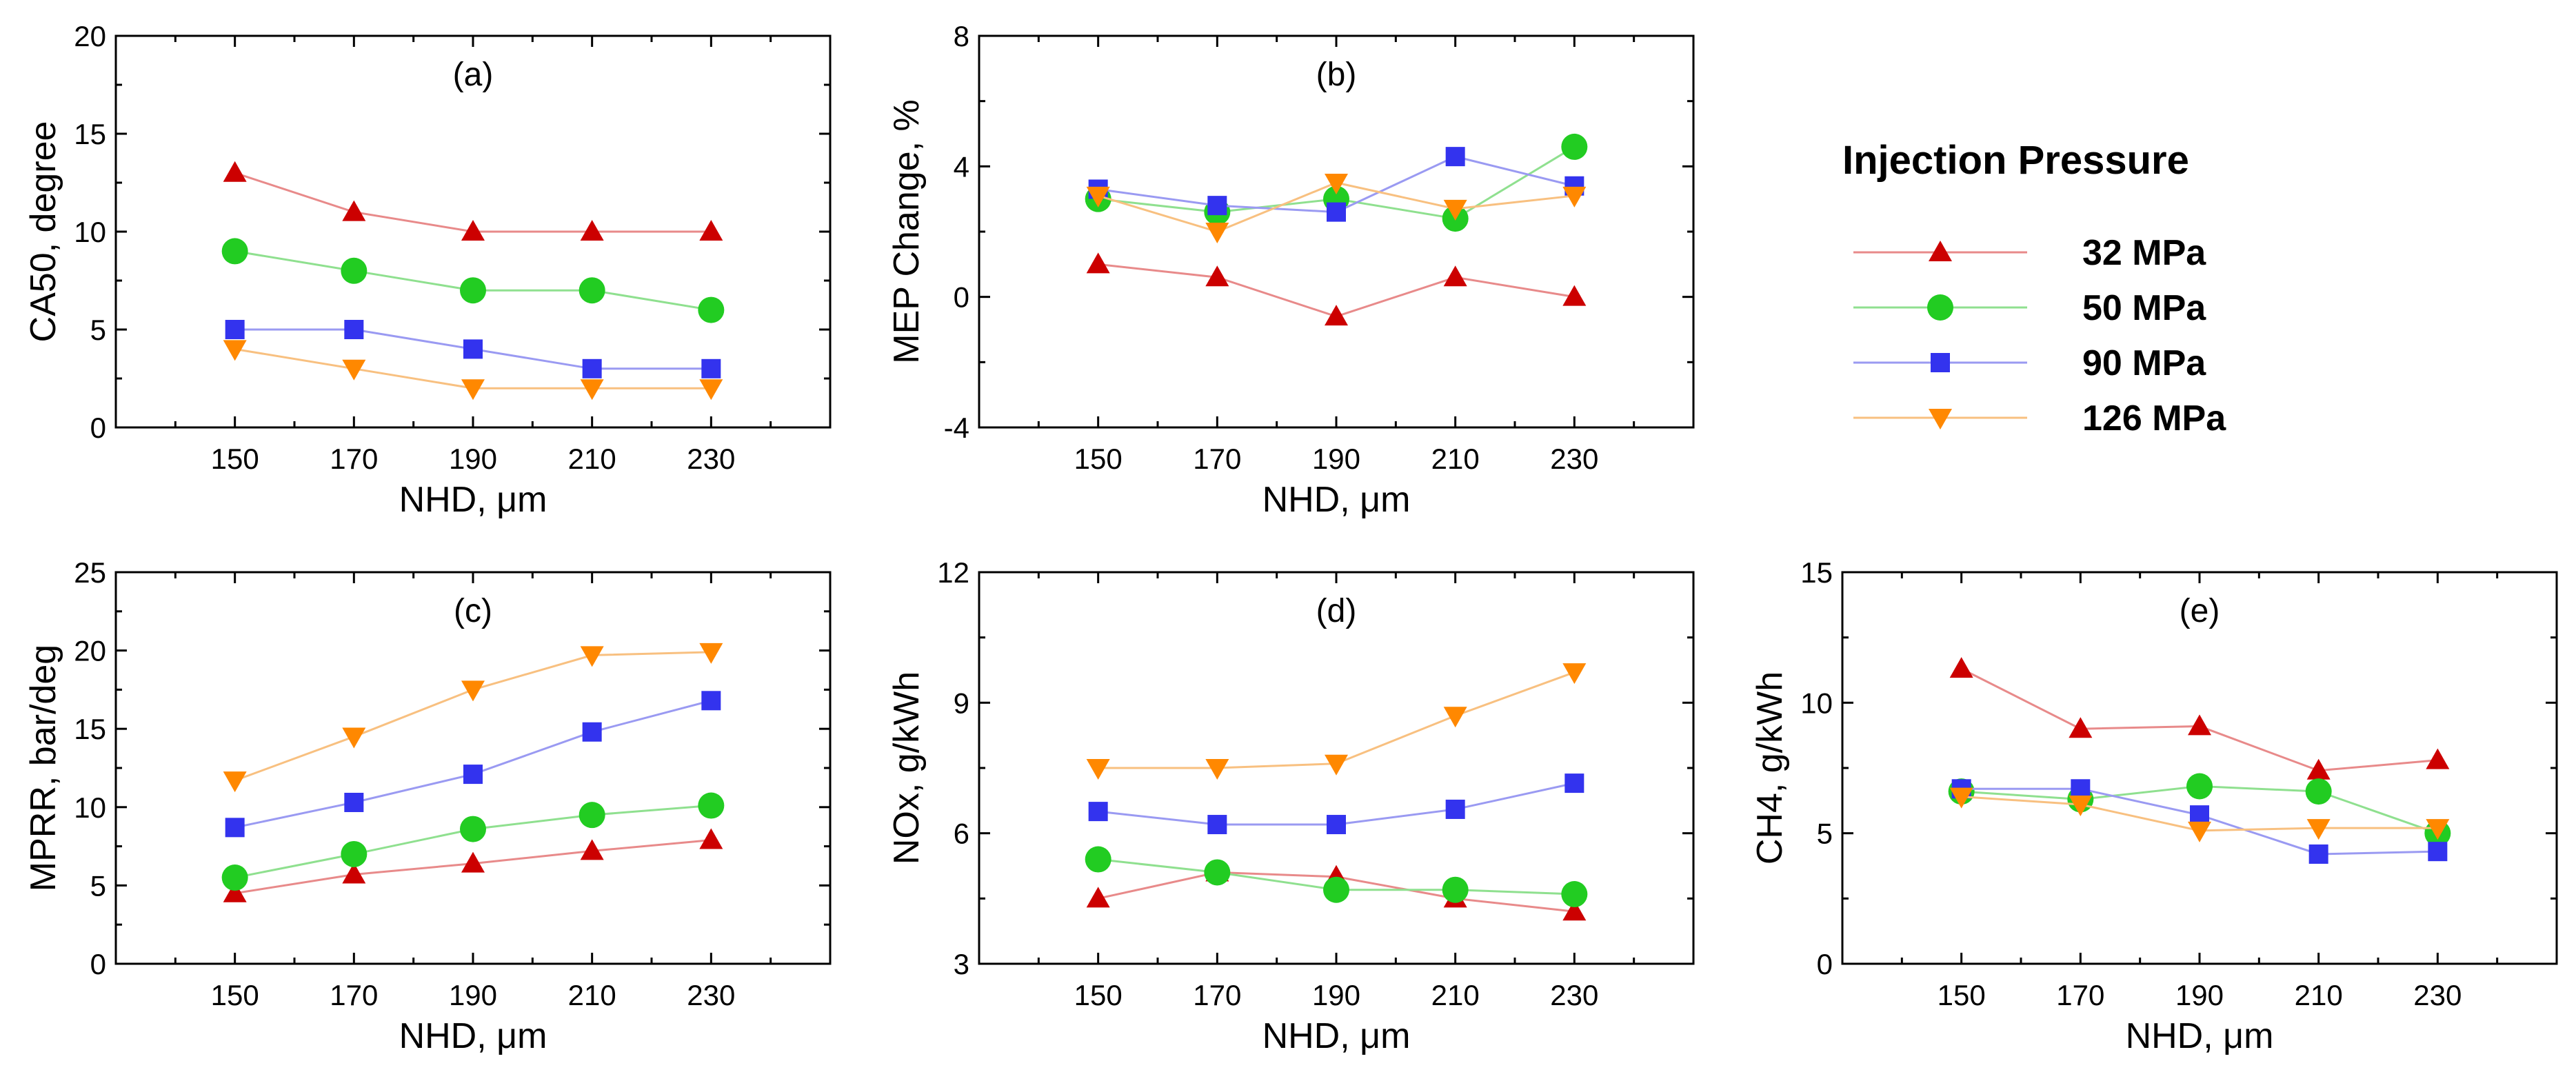 The width and height of the screenshot is (2576, 1072). What do you see at coordinates (2039, 418) in the screenshot?
I see `legend-item-126-mpa: 126 MPa` at bounding box center [2039, 418].